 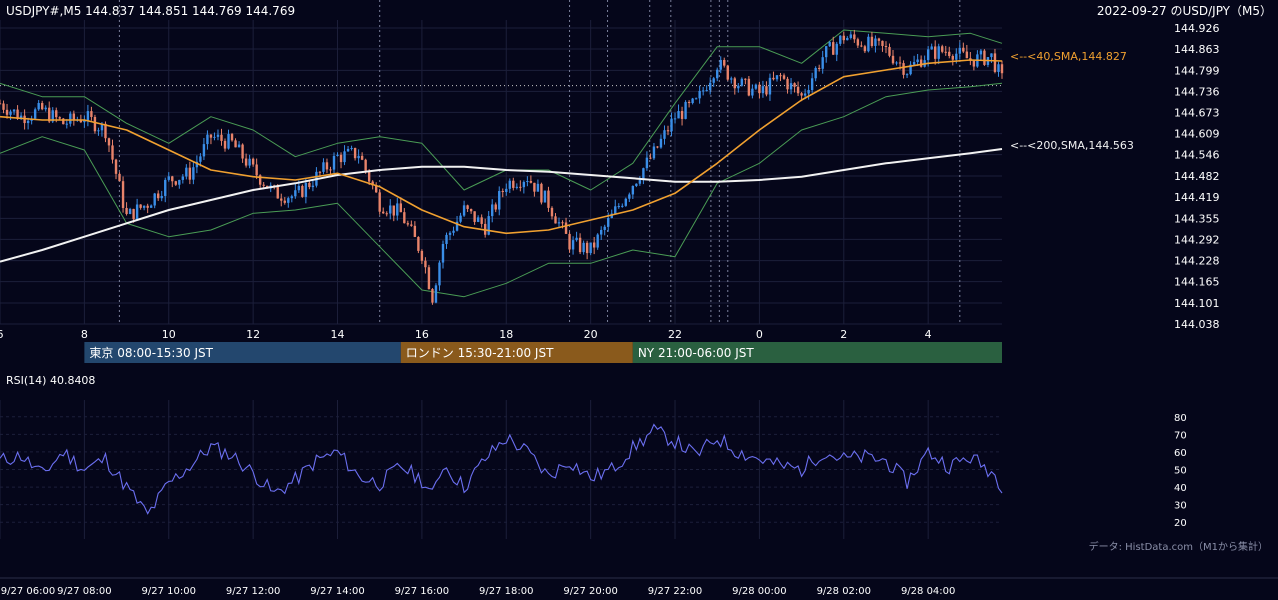 What do you see at coordinates (1197, 28) in the screenshot?
I see `price-tick-label: 144.926` at bounding box center [1197, 28].